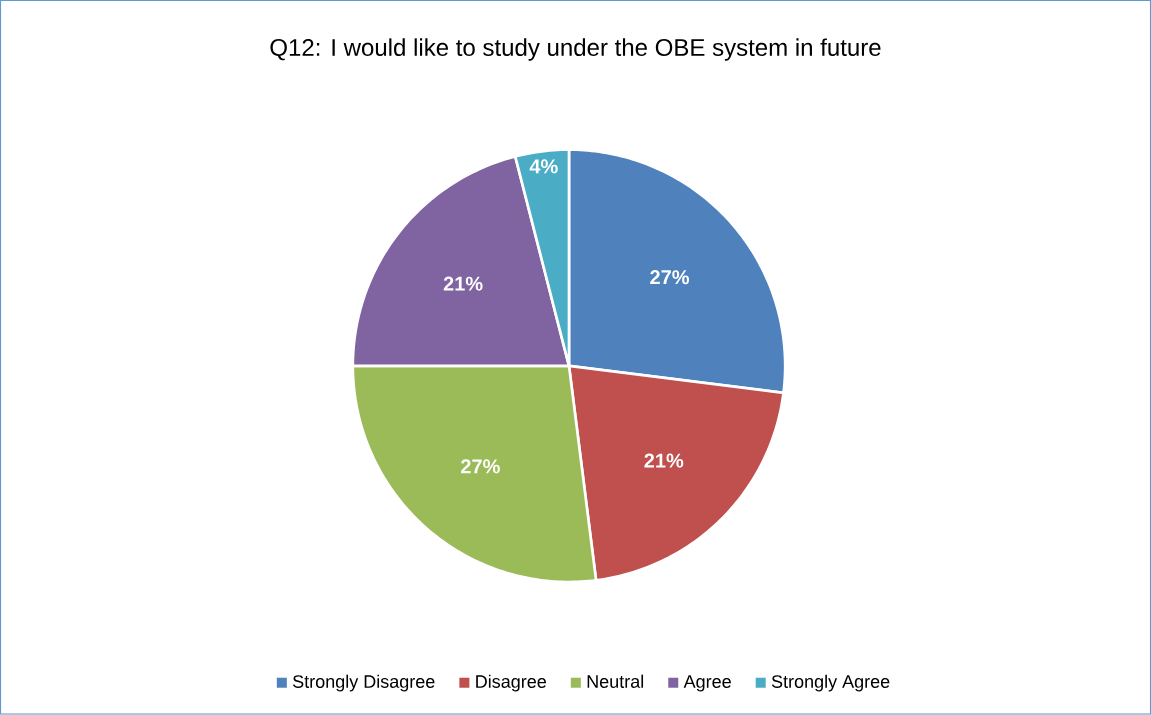 The height and width of the screenshot is (715, 1151). Describe the element at coordinates (615, 681) in the screenshot. I see `legend-label: Neutral` at that location.